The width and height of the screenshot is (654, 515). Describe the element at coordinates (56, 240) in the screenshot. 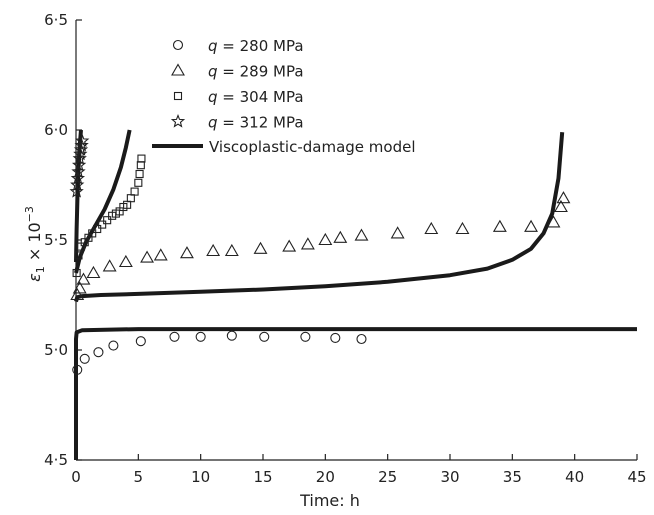

I see `y-tick-label: 5·5` at that location.